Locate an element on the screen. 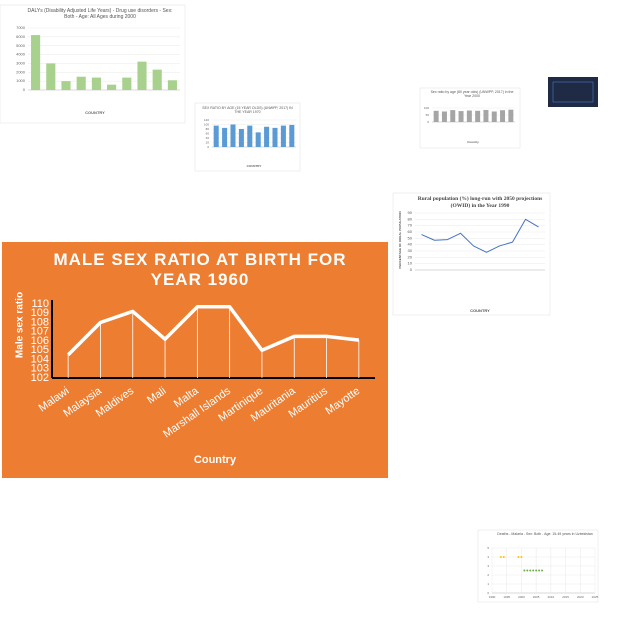 This screenshot has width=640, height=640. y-tick-label: 90 is located at coordinates (410, 212).